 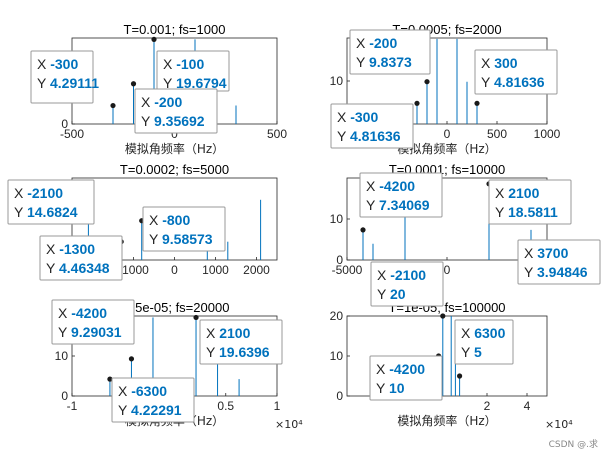 What do you see at coordinates (506, 63) in the screenshot?
I see `datatip-x-value: 300` at bounding box center [506, 63].